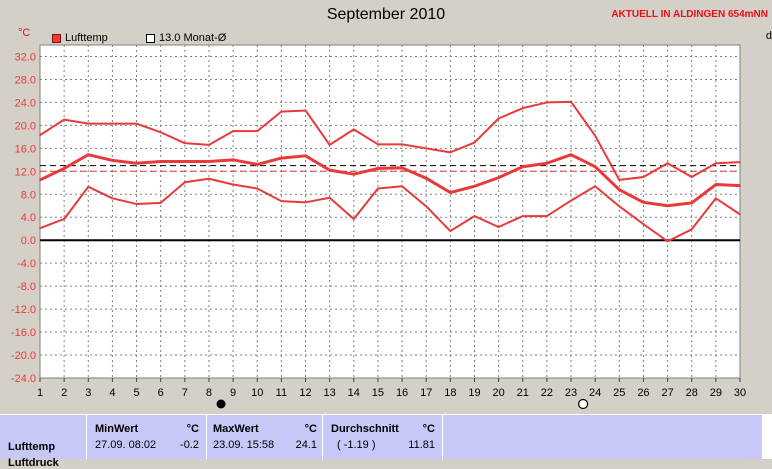  What do you see at coordinates (356, 445) in the screenshot?
I see `avg-note: ( -1.19 )` at bounding box center [356, 445].